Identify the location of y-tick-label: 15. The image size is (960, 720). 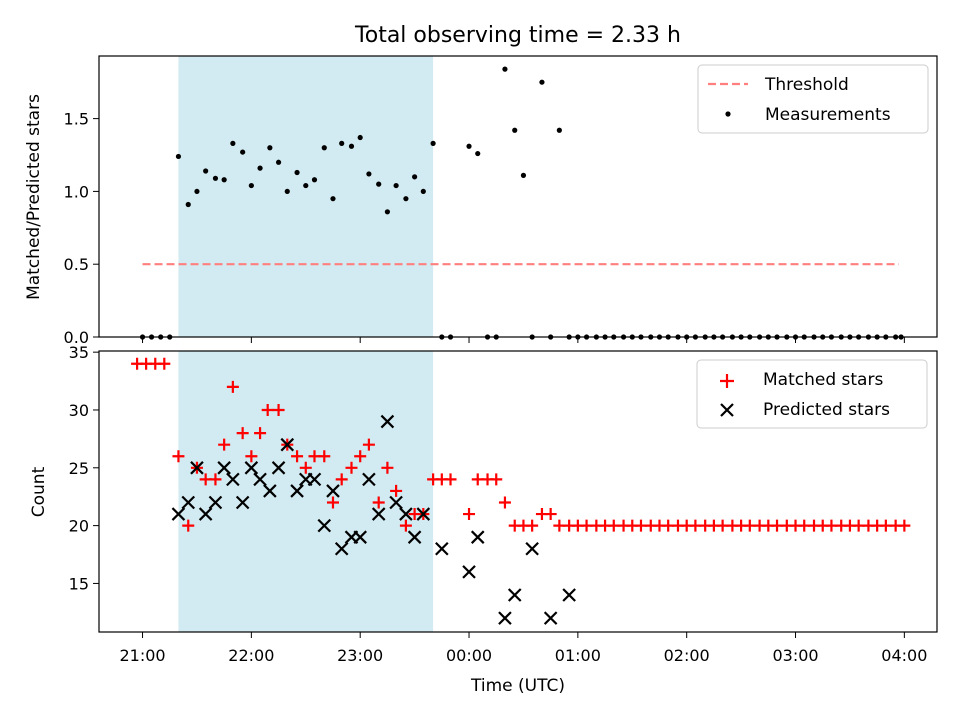
(79, 583).